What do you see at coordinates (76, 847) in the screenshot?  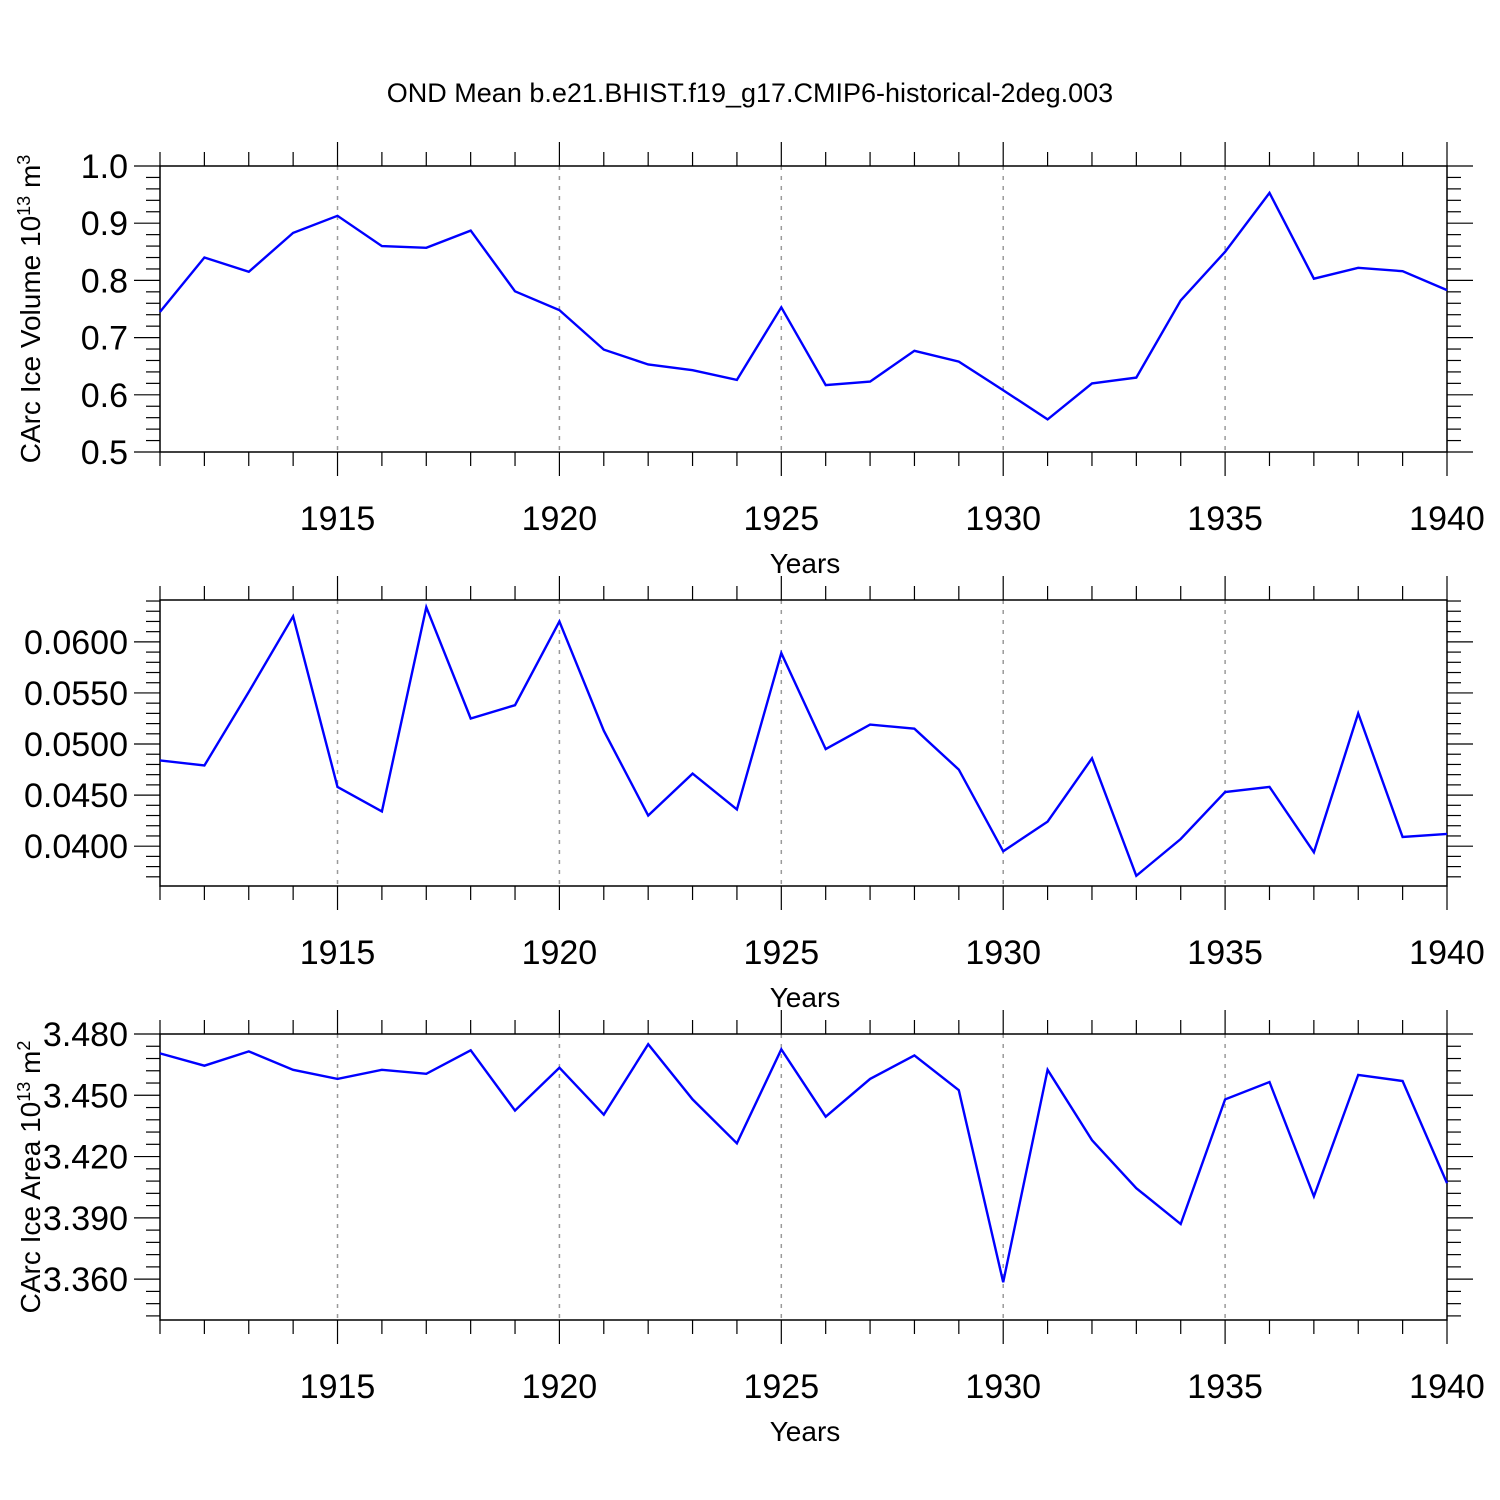 I see `y-tick-label: 0.0400` at bounding box center [76, 847].